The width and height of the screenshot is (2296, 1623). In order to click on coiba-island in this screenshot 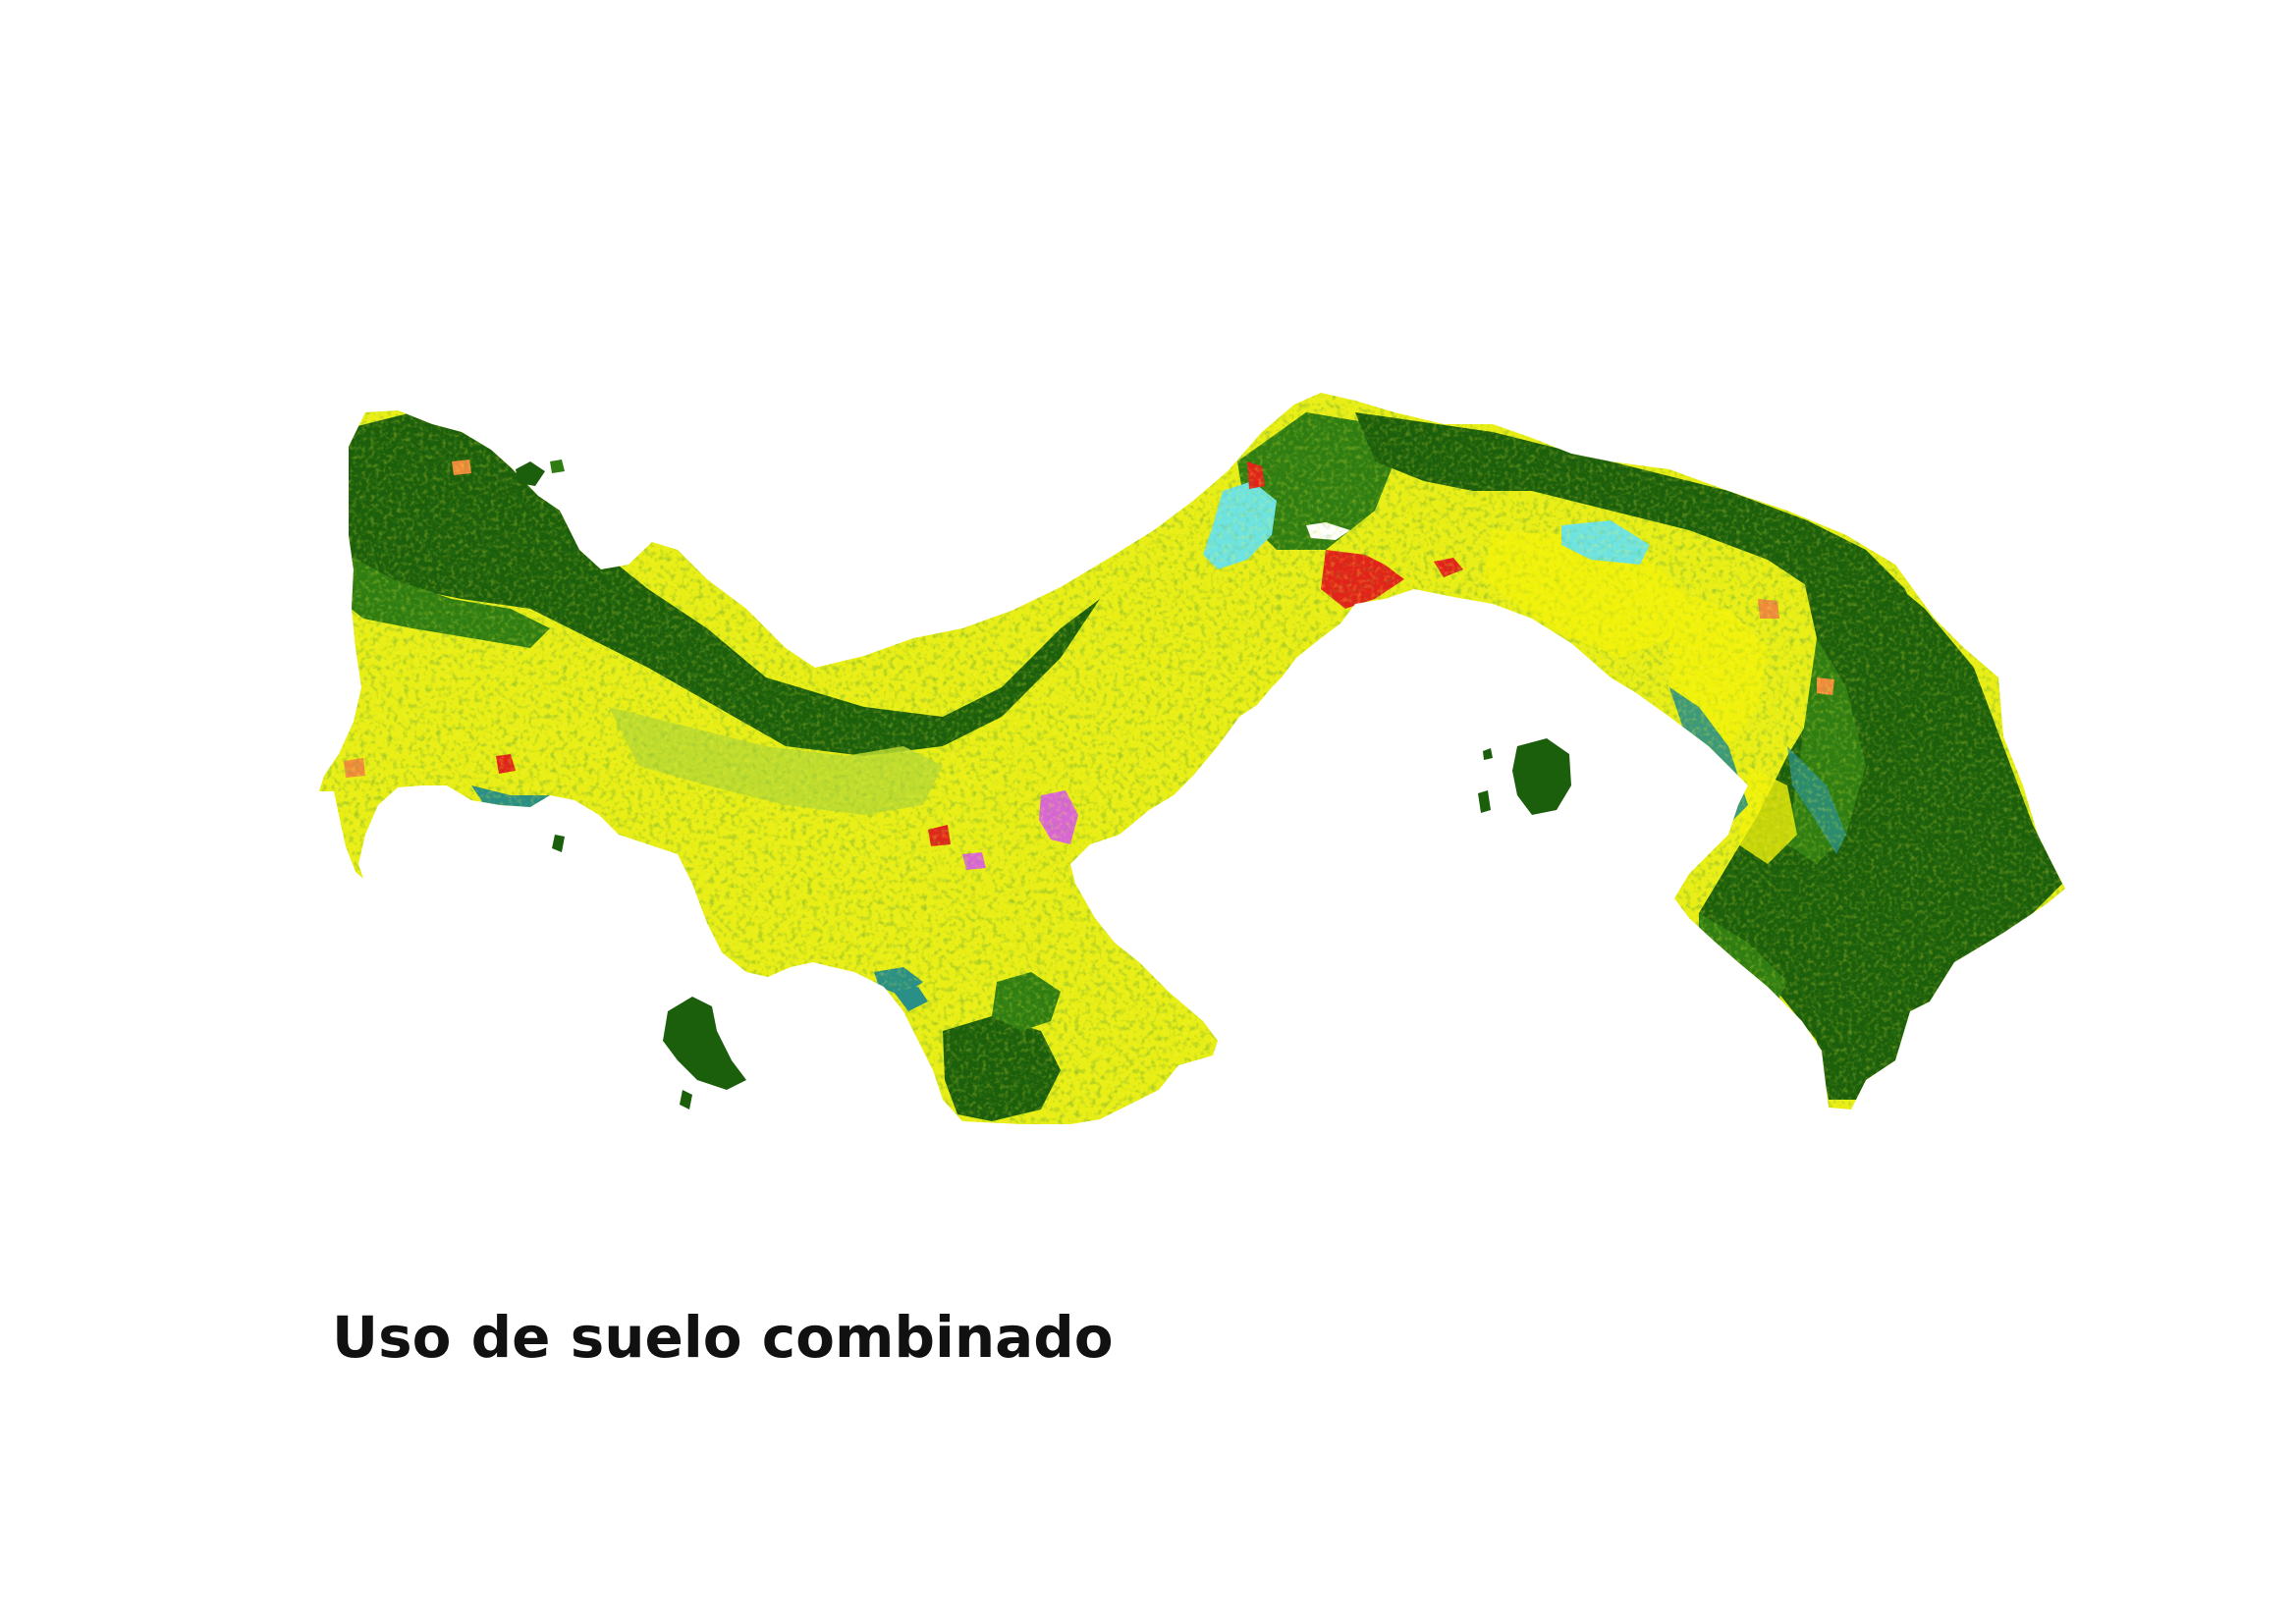, I will do `click(704, 1043)`.